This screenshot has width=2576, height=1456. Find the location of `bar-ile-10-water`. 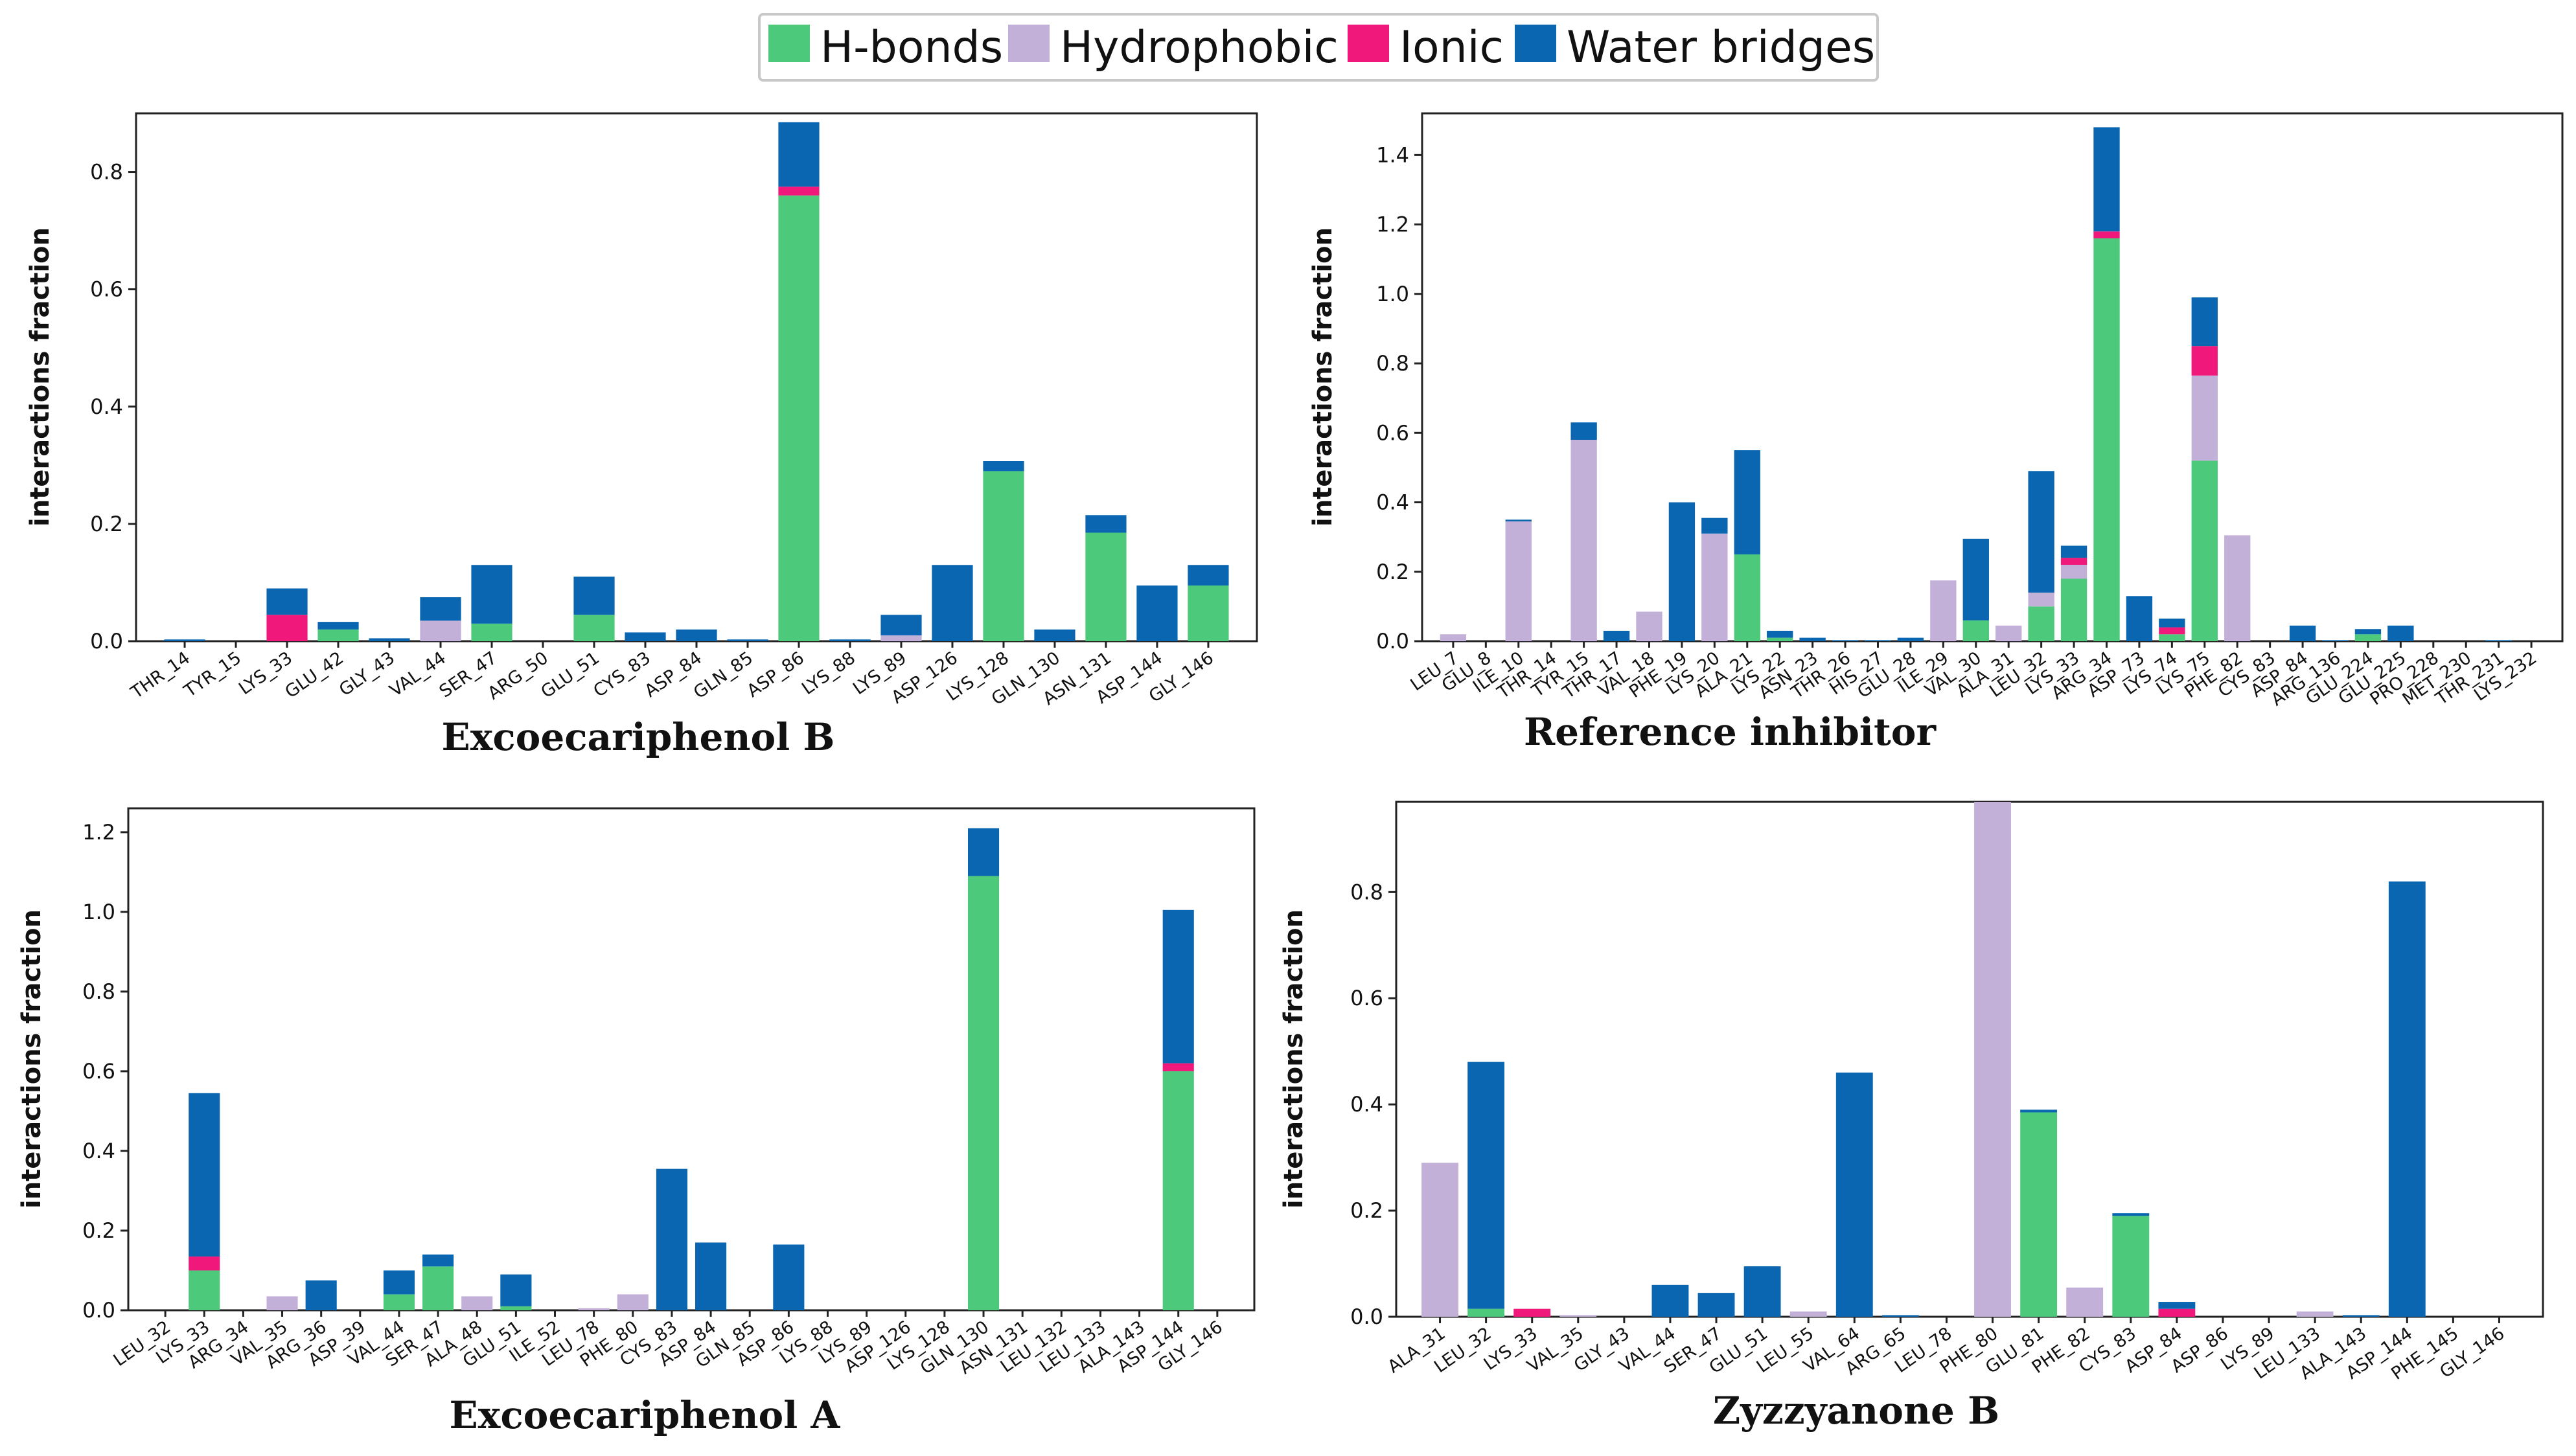

bar-ile-10-water is located at coordinates (1518, 520).